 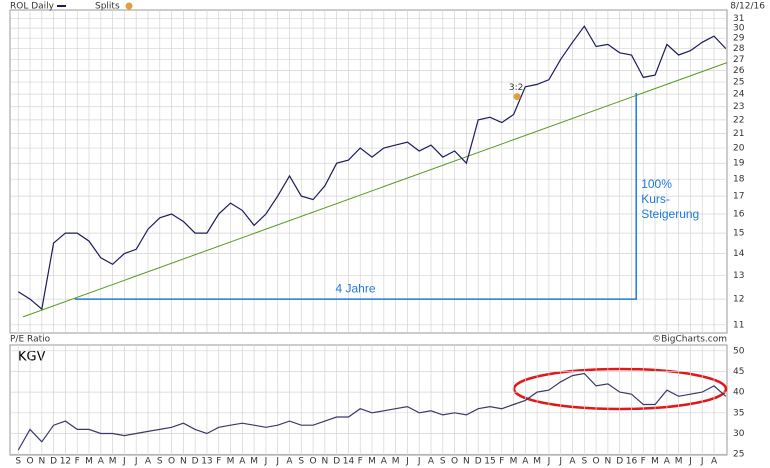 I want to click on x-tick-label: 14, so click(x=349, y=462).